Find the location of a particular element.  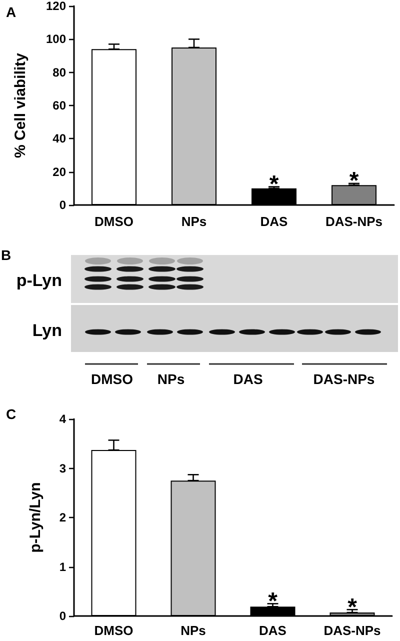

y-tick-label: 40 is located at coordinates (59, 139).